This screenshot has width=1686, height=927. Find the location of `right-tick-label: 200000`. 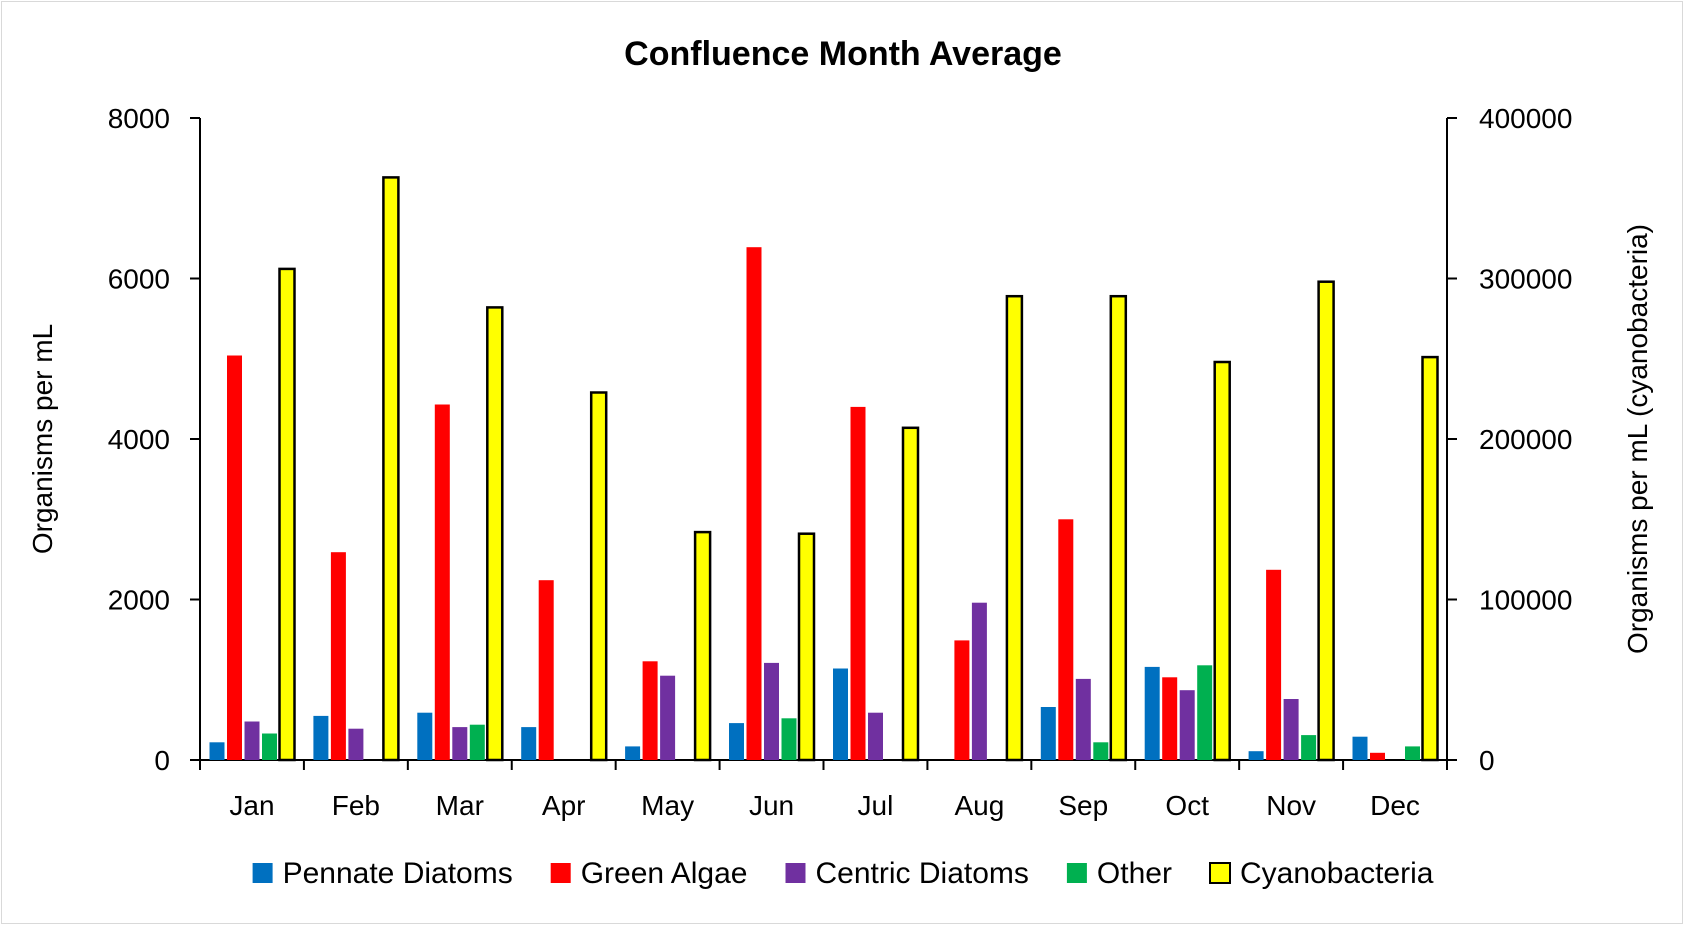

right-tick-label: 200000 is located at coordinates (1525, 439).